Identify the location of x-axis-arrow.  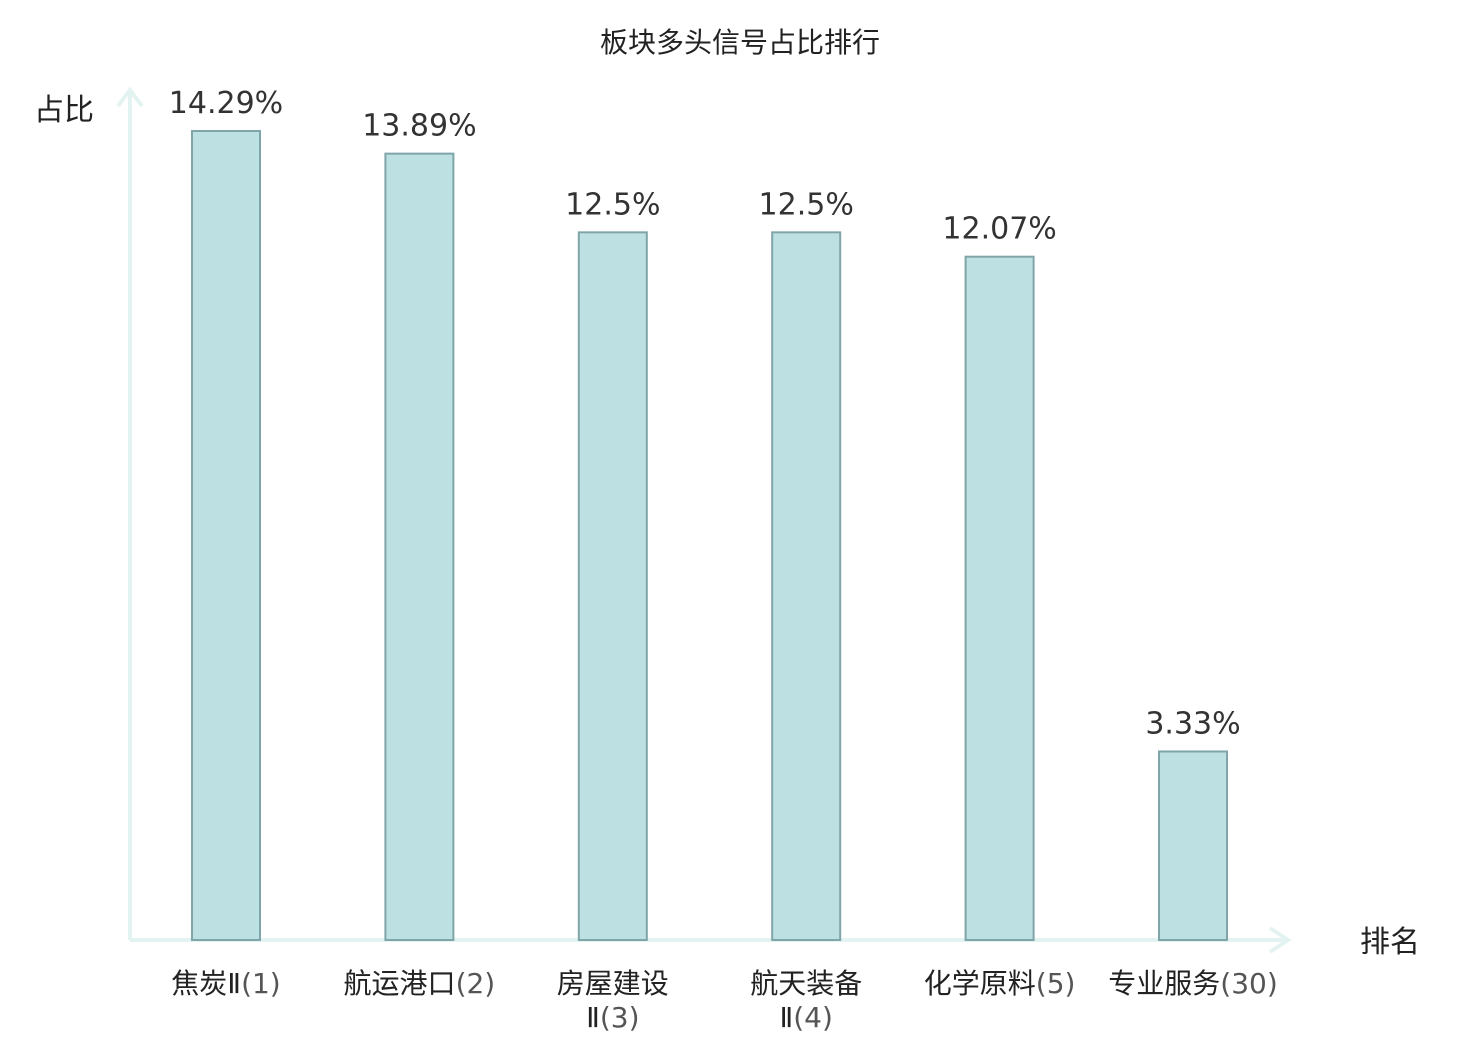
(1280, 940).